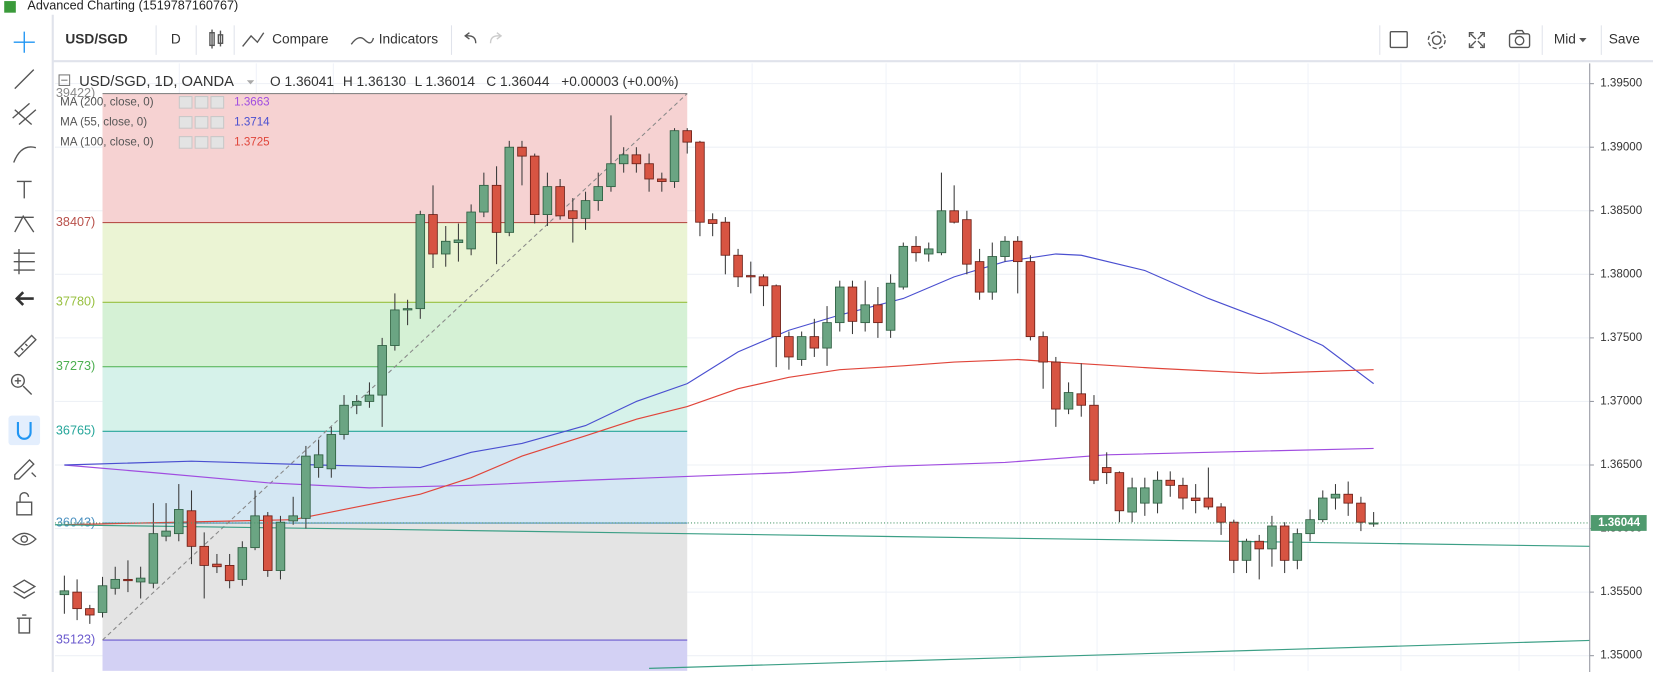  What do you see at coordinates (1621, 273) in the screenshot?
I see `y-tick-label: 1.38000` at bounding box center [1621, 273].